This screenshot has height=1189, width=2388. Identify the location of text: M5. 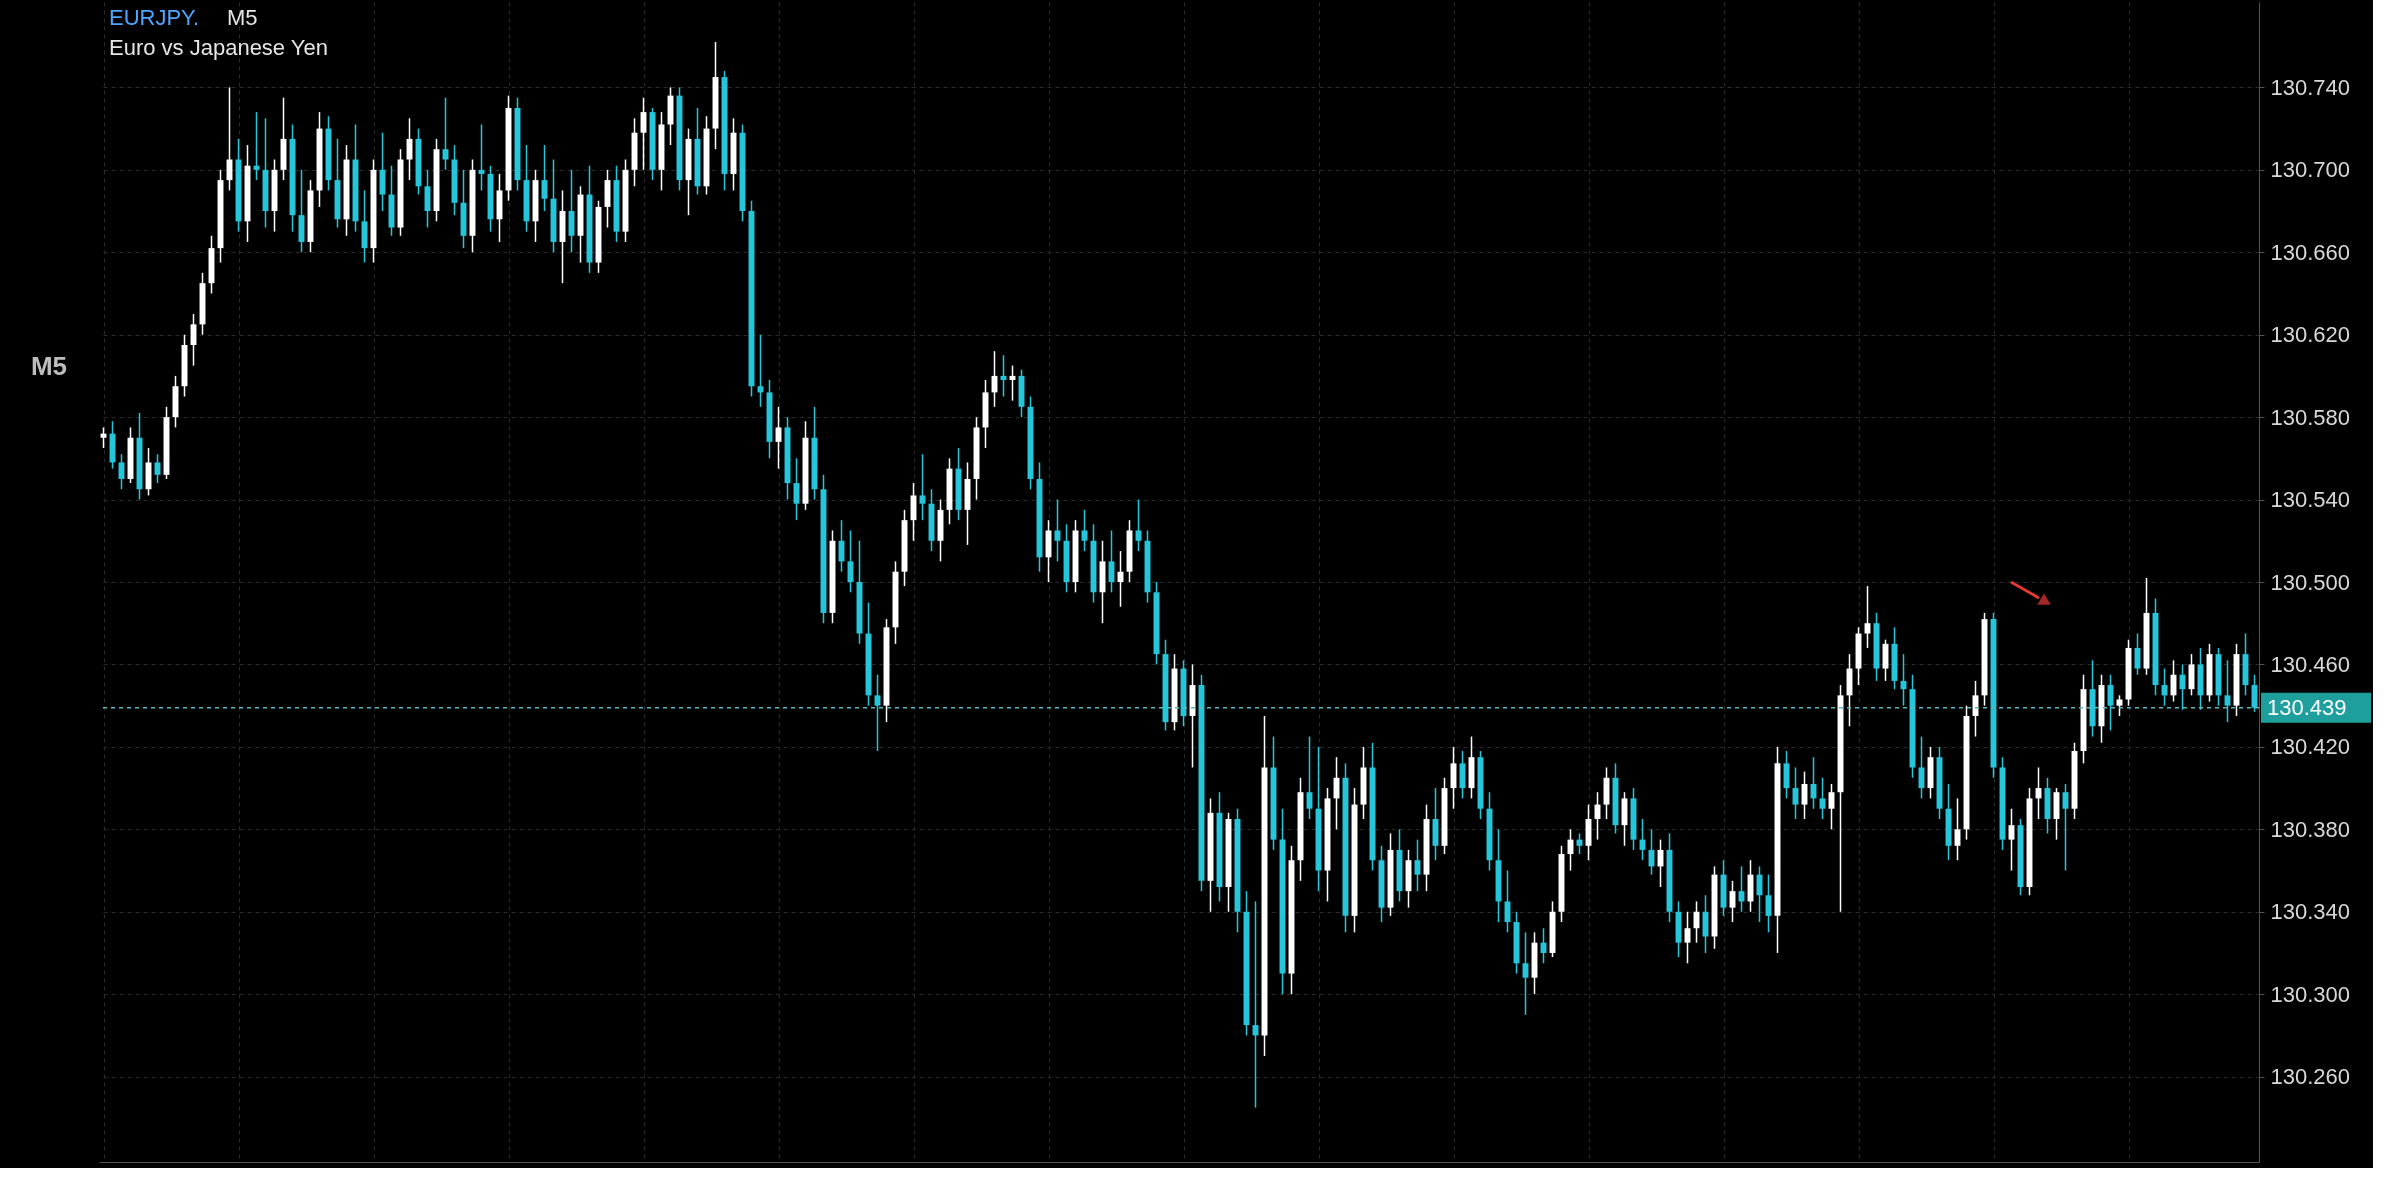
(49, 366).